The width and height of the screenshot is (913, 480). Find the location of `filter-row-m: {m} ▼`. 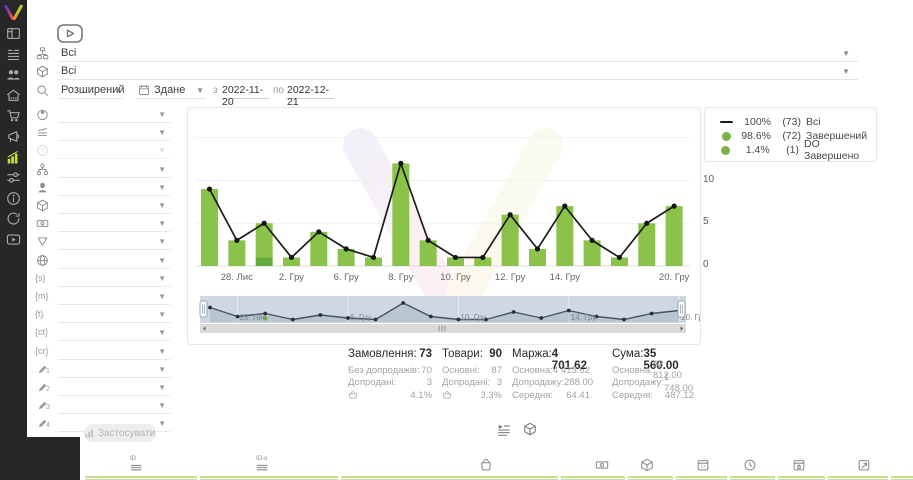

filter-row-m: {m} ▼ is located at coordinates (90, 297).